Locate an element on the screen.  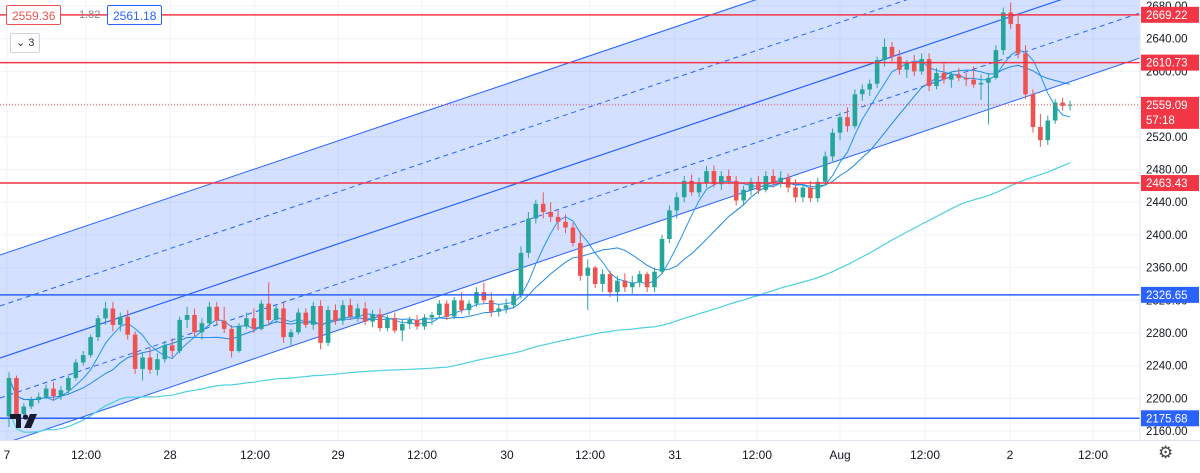
time-axis-label: 29 is located at coordinates (338, 455).